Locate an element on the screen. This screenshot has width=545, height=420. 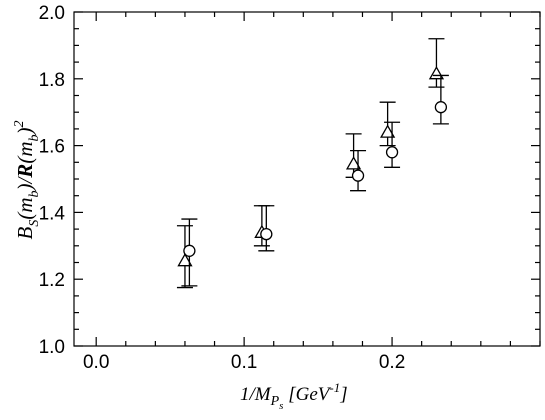
x-tick-label: 0.1 is located at coordinates (244, 362).